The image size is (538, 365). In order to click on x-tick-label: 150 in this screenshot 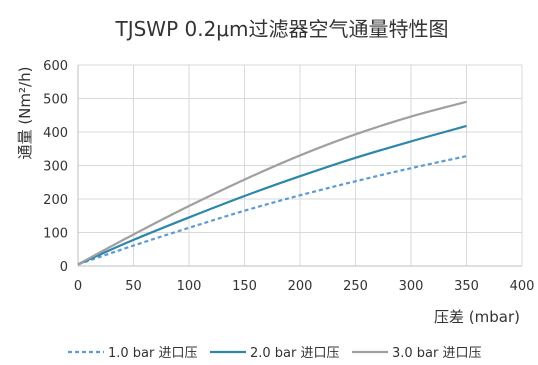, I will do `click(244, 286)`.